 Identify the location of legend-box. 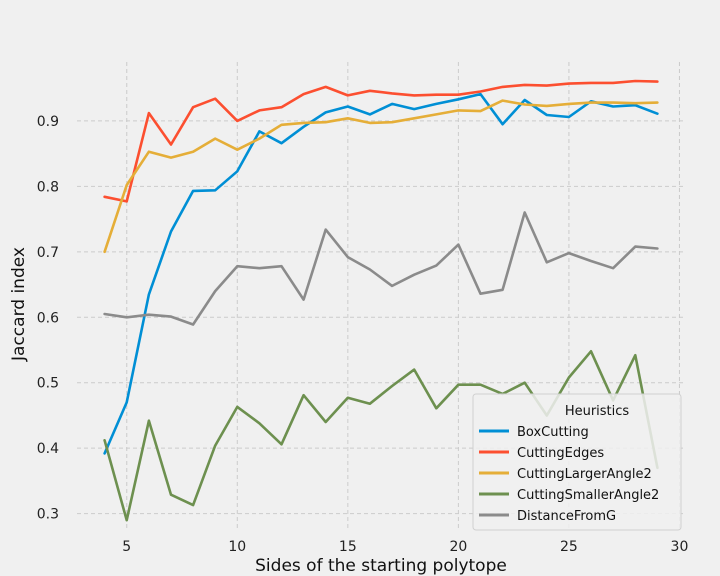
(577, 462).